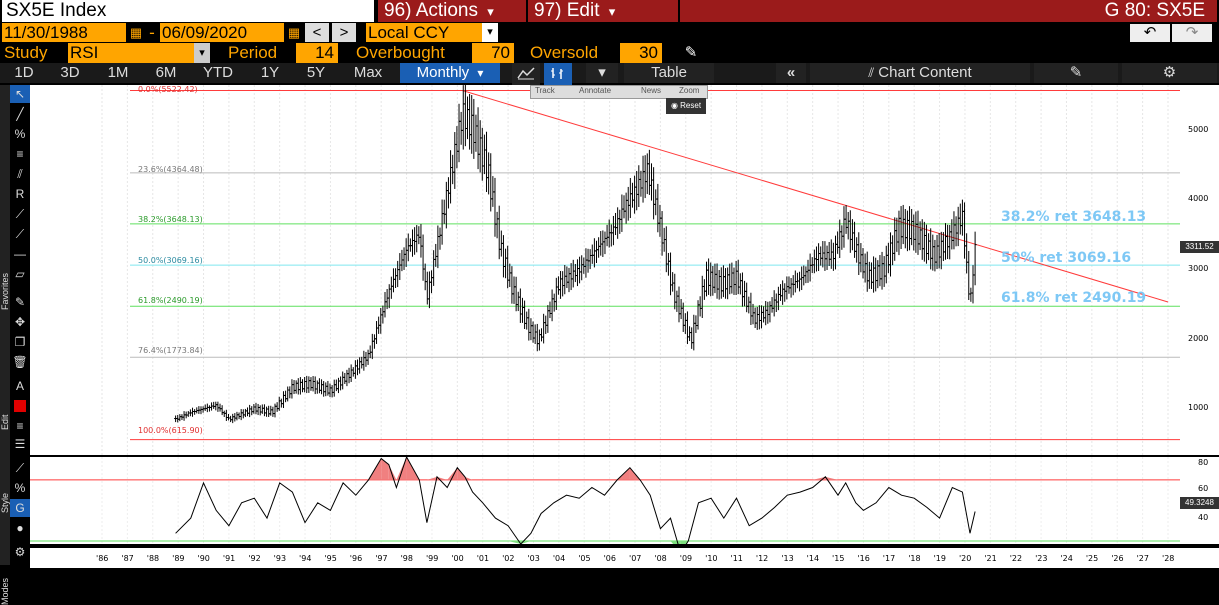  What do you see at coordinates (24, 72) in the screenshot?
I see `period-1d: 1D` at bounding box center [24, 72].